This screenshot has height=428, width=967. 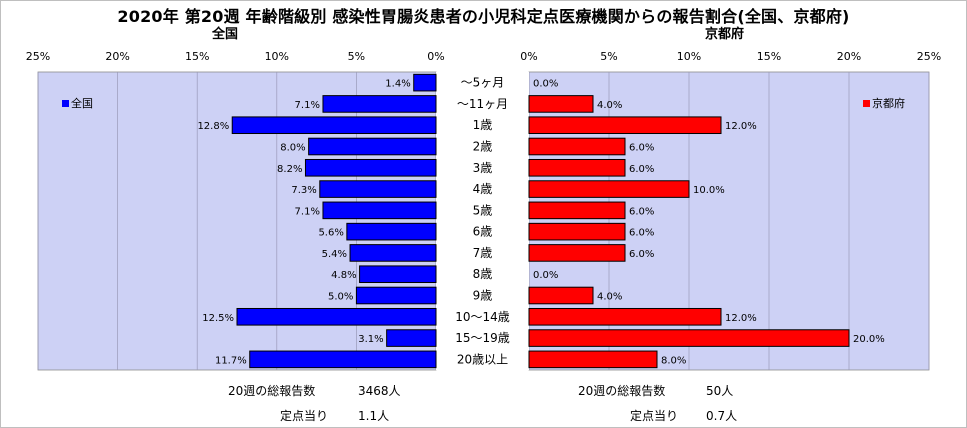 I want to click on category-label: ～5ヶ月, so click(x=483, y=83).